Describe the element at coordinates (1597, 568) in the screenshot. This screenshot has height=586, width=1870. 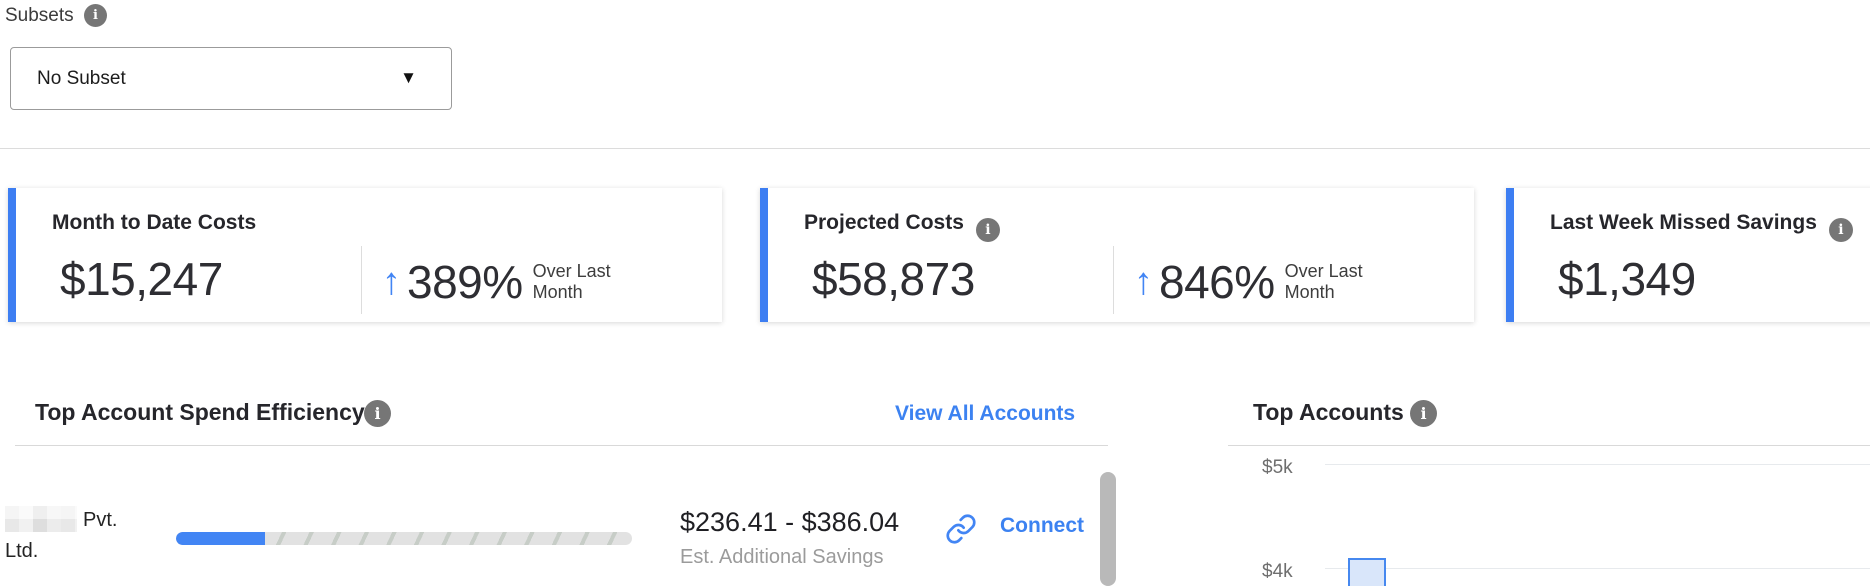
I see `gridline-4k` at that location.